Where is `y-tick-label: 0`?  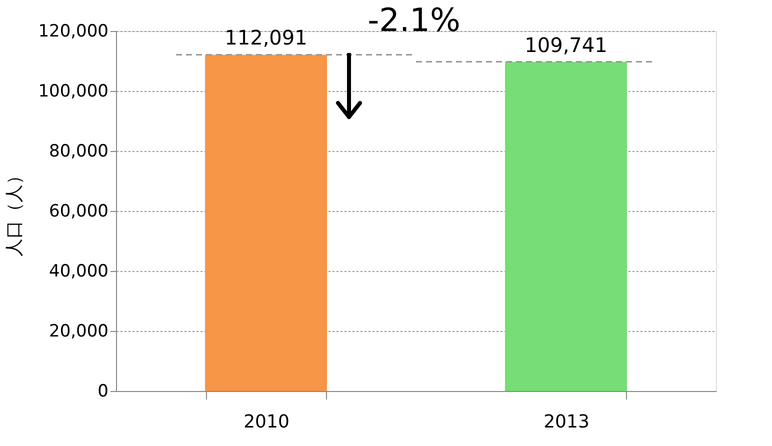
y-tick-label: 0 is located at coordinates (103, 392).